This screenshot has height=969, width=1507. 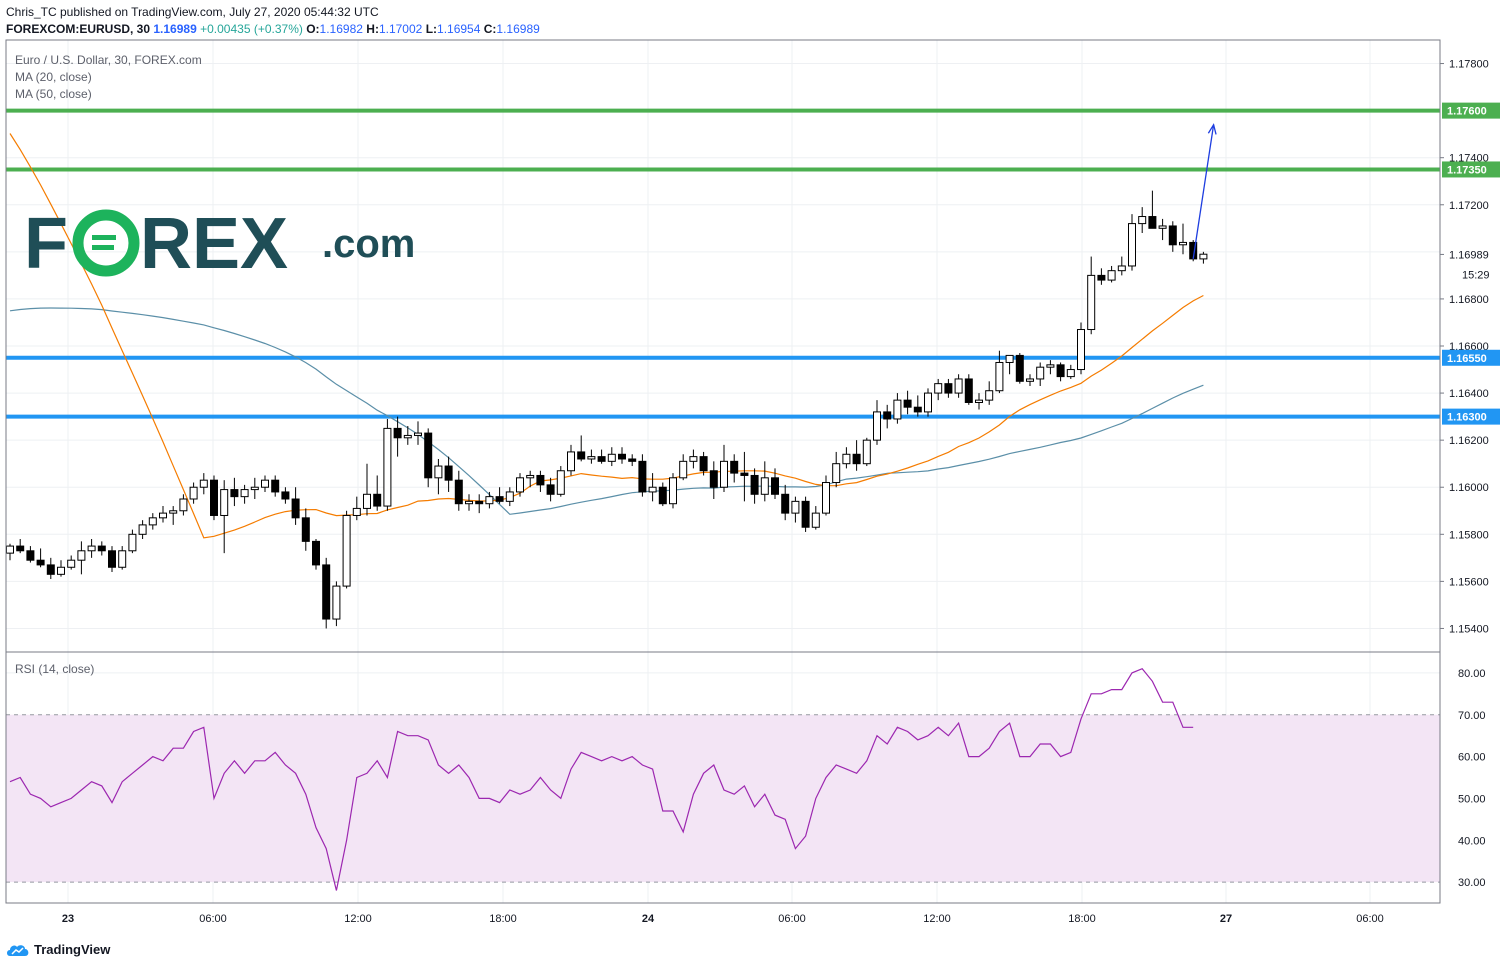 What do you see at coordinates (1203, 192) in the screenshot?
I see `projection-arrow` at bounding box center [1203, 192].